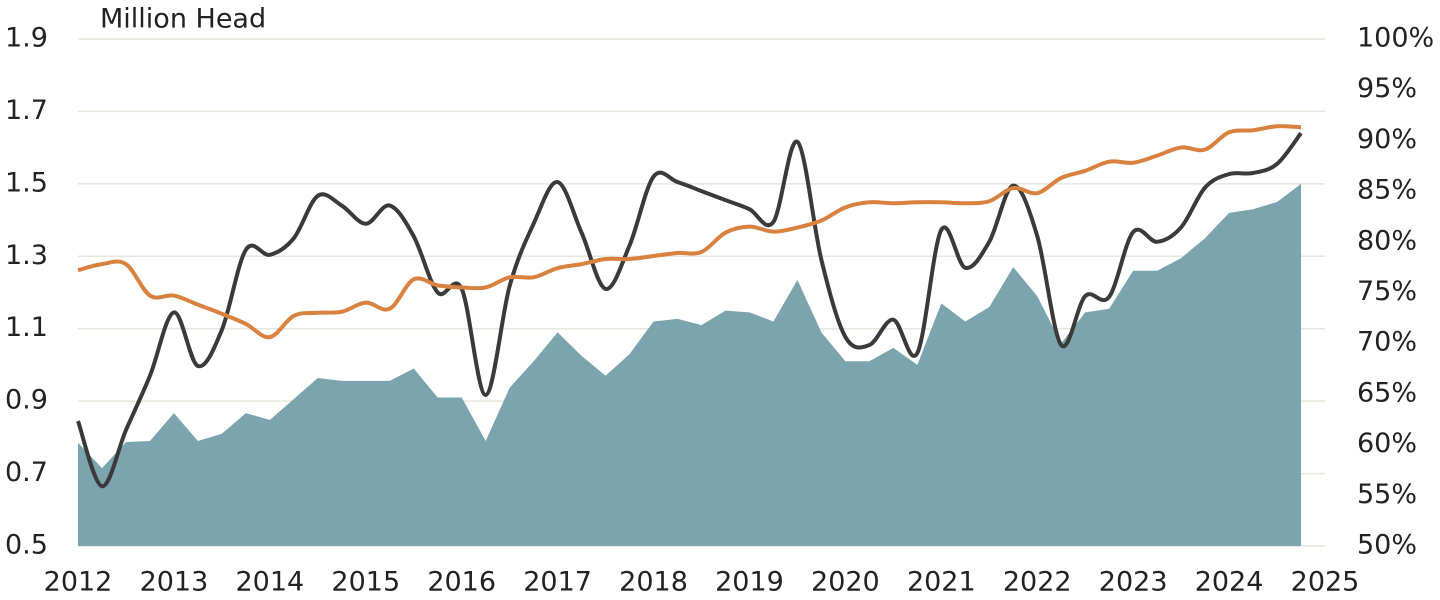 Image resolution: width=1440 pixels, height=600 pixels. What do you see at coordinates (1387, 139) in the screenshot?
I see `y2-tick-label: 90%` at bounding box center [1387, 139].